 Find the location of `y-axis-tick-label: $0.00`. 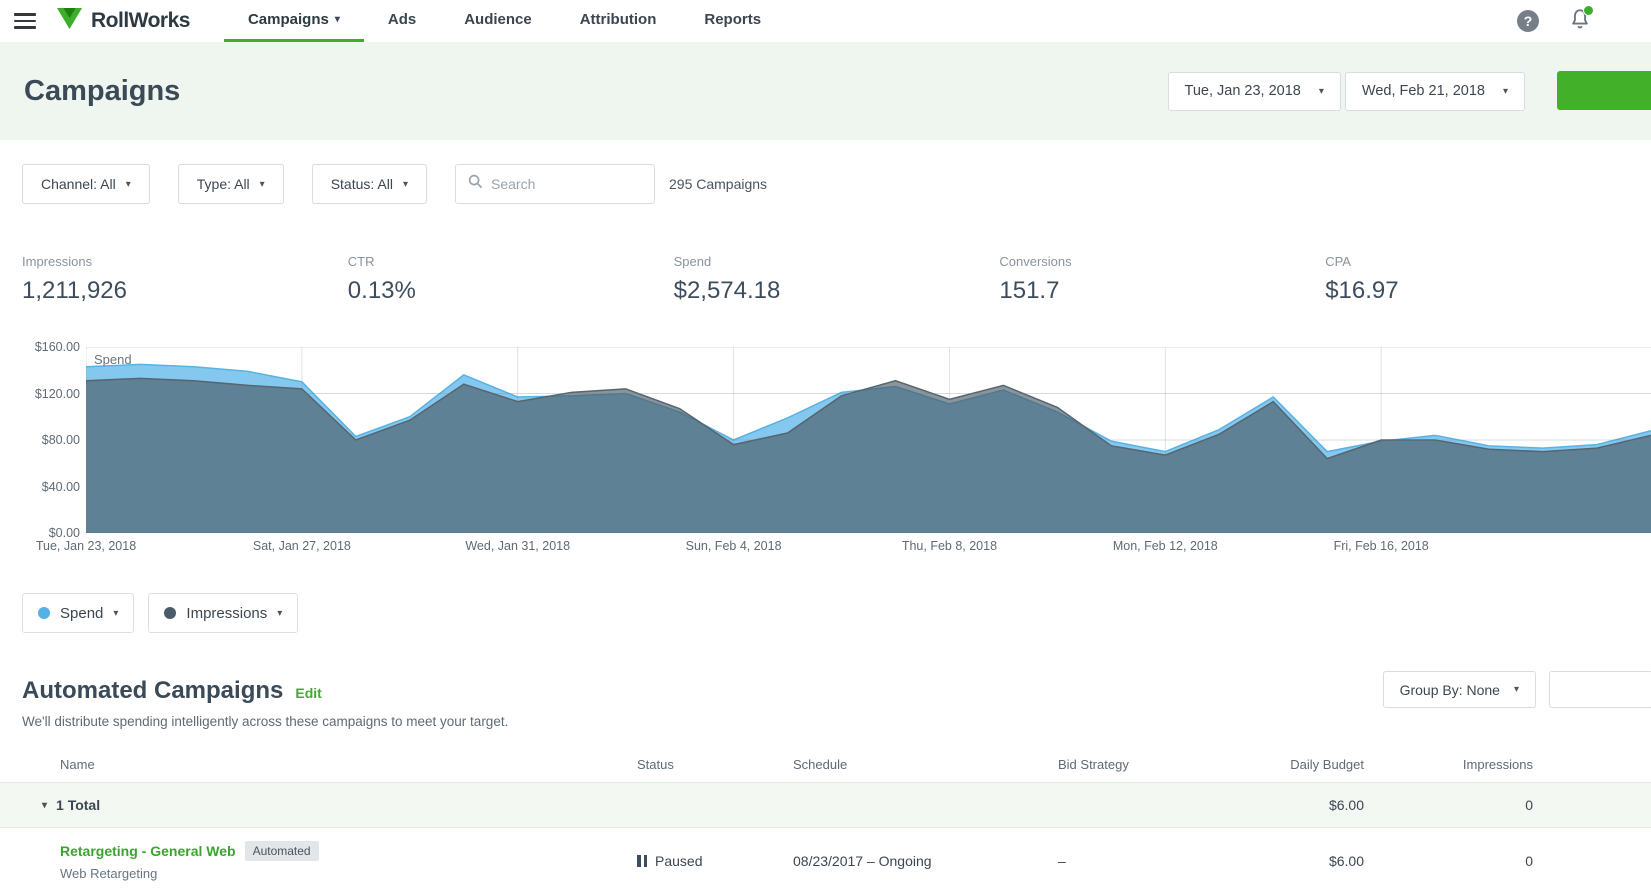

y-axis-tick-label: $0.00 is located at coordinates (64, 533).